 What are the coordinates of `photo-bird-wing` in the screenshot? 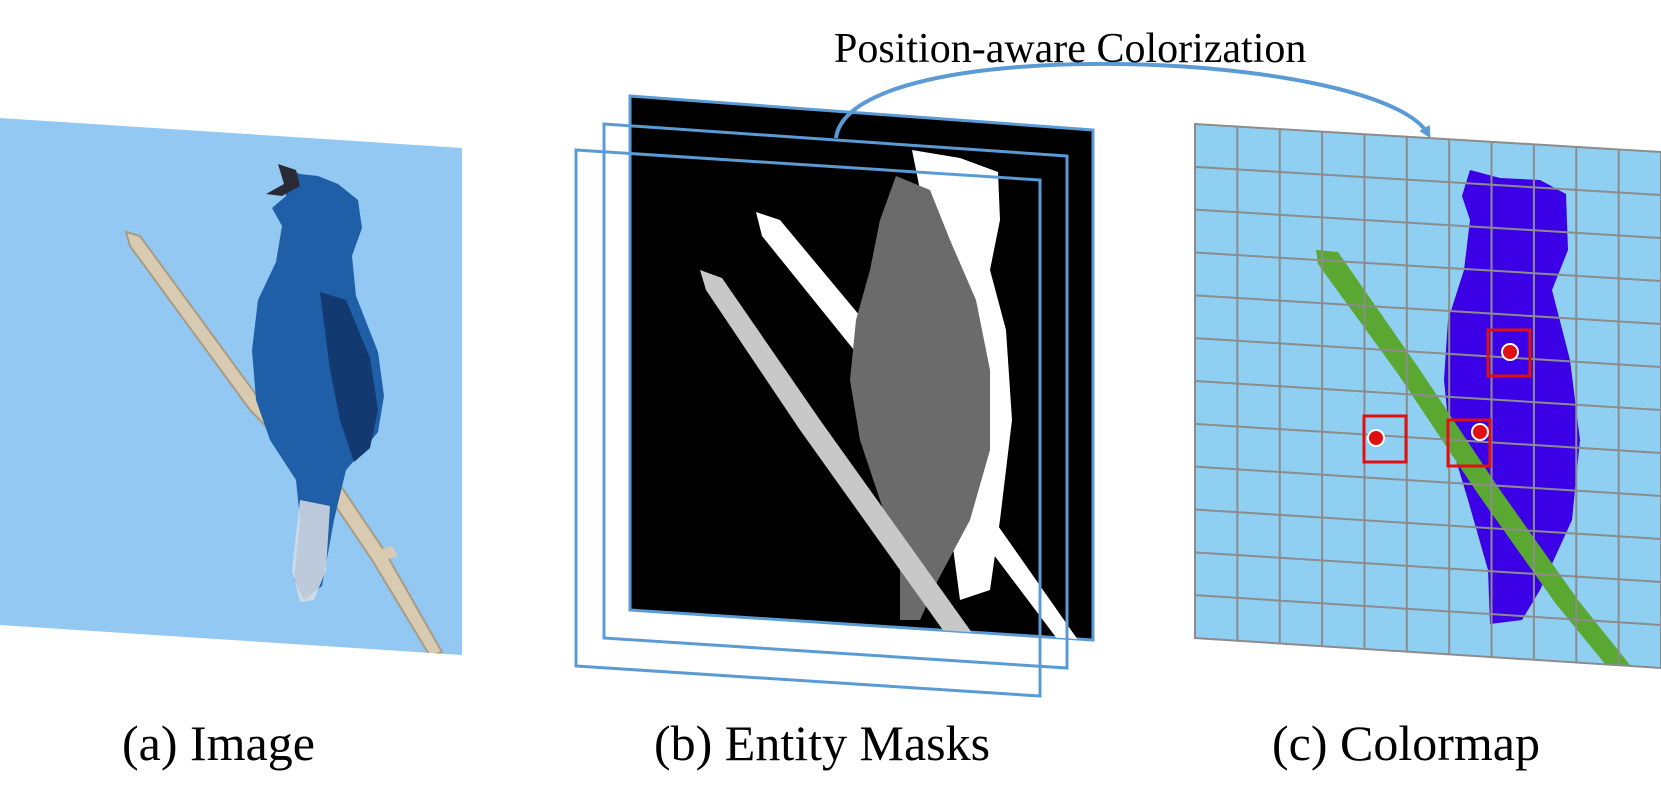 It's located at (349, 377).